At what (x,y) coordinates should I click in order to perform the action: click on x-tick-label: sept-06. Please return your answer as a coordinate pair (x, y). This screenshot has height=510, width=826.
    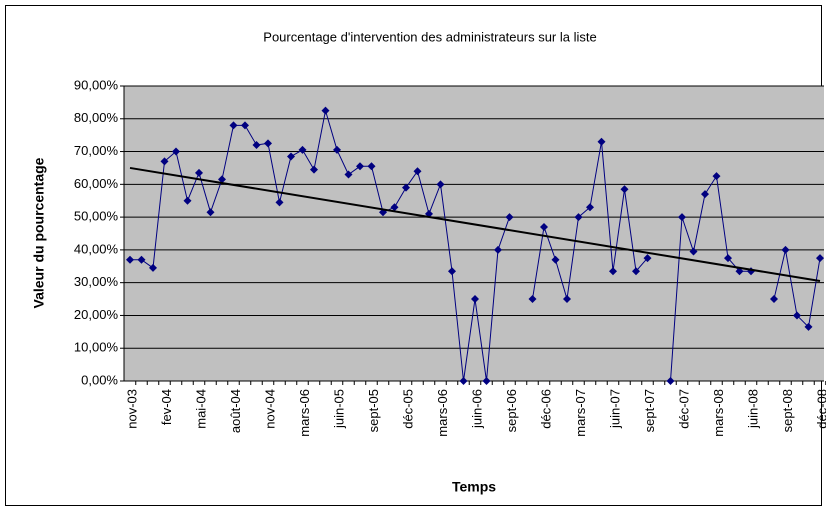
    Looking at the image, I should click on (511, 410).